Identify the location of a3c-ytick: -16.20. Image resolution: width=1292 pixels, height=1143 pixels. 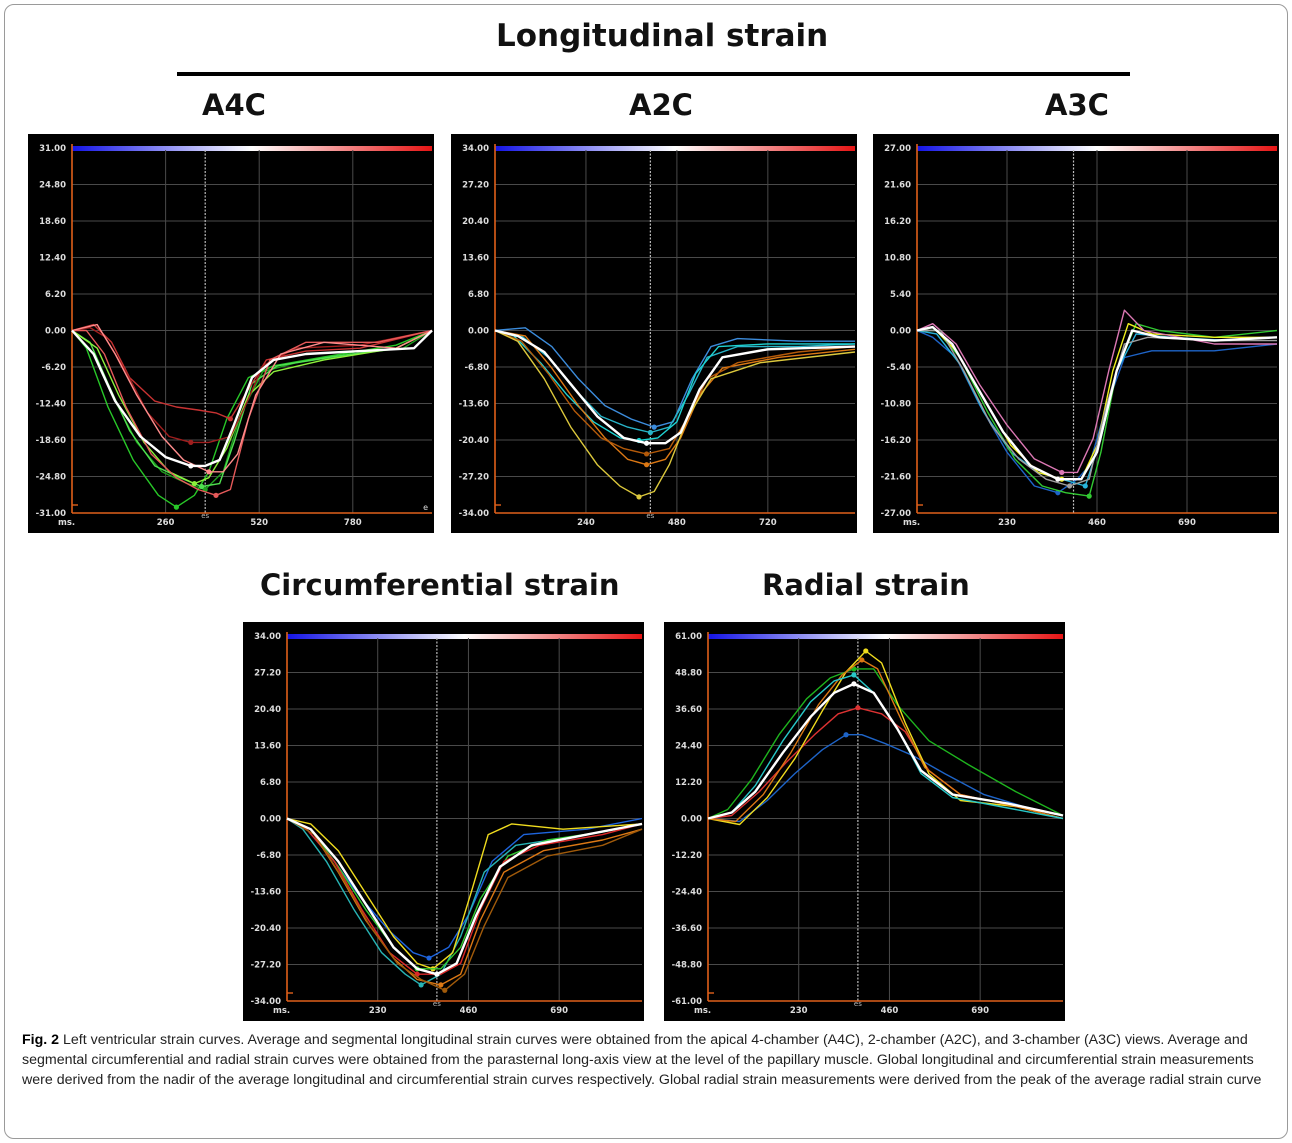
(896, 441).